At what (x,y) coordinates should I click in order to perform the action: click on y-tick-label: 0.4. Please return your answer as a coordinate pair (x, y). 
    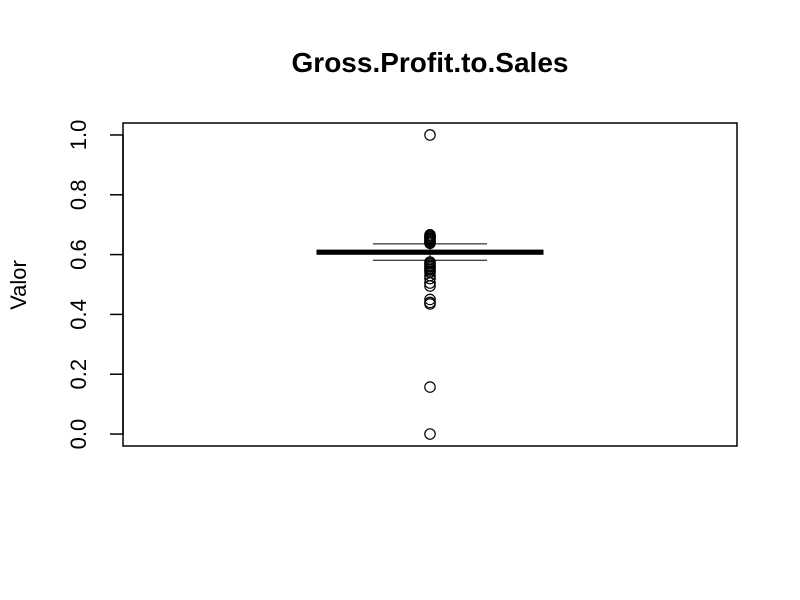
    Looking at the image, I should click on (78, 314).